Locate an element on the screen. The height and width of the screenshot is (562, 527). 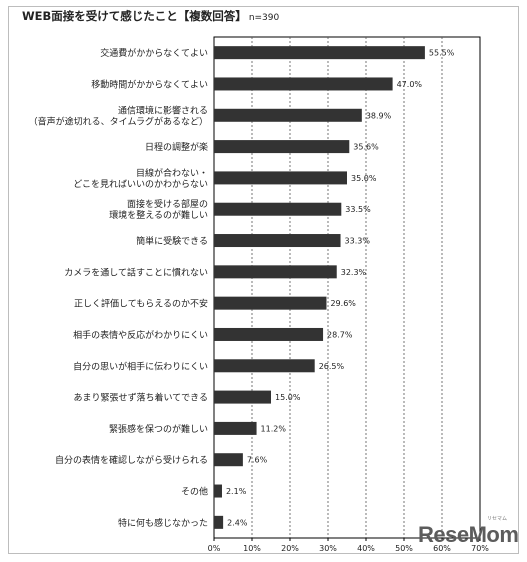
value-label: 35.6% is located at coordinates (366, 147).